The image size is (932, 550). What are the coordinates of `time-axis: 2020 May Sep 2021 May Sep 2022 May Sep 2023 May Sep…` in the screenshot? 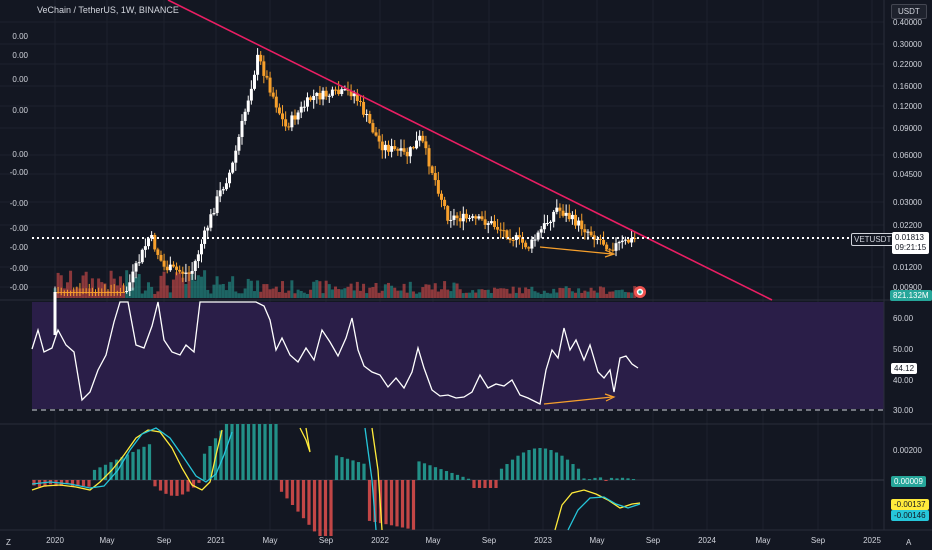 It's located at (463, 540).